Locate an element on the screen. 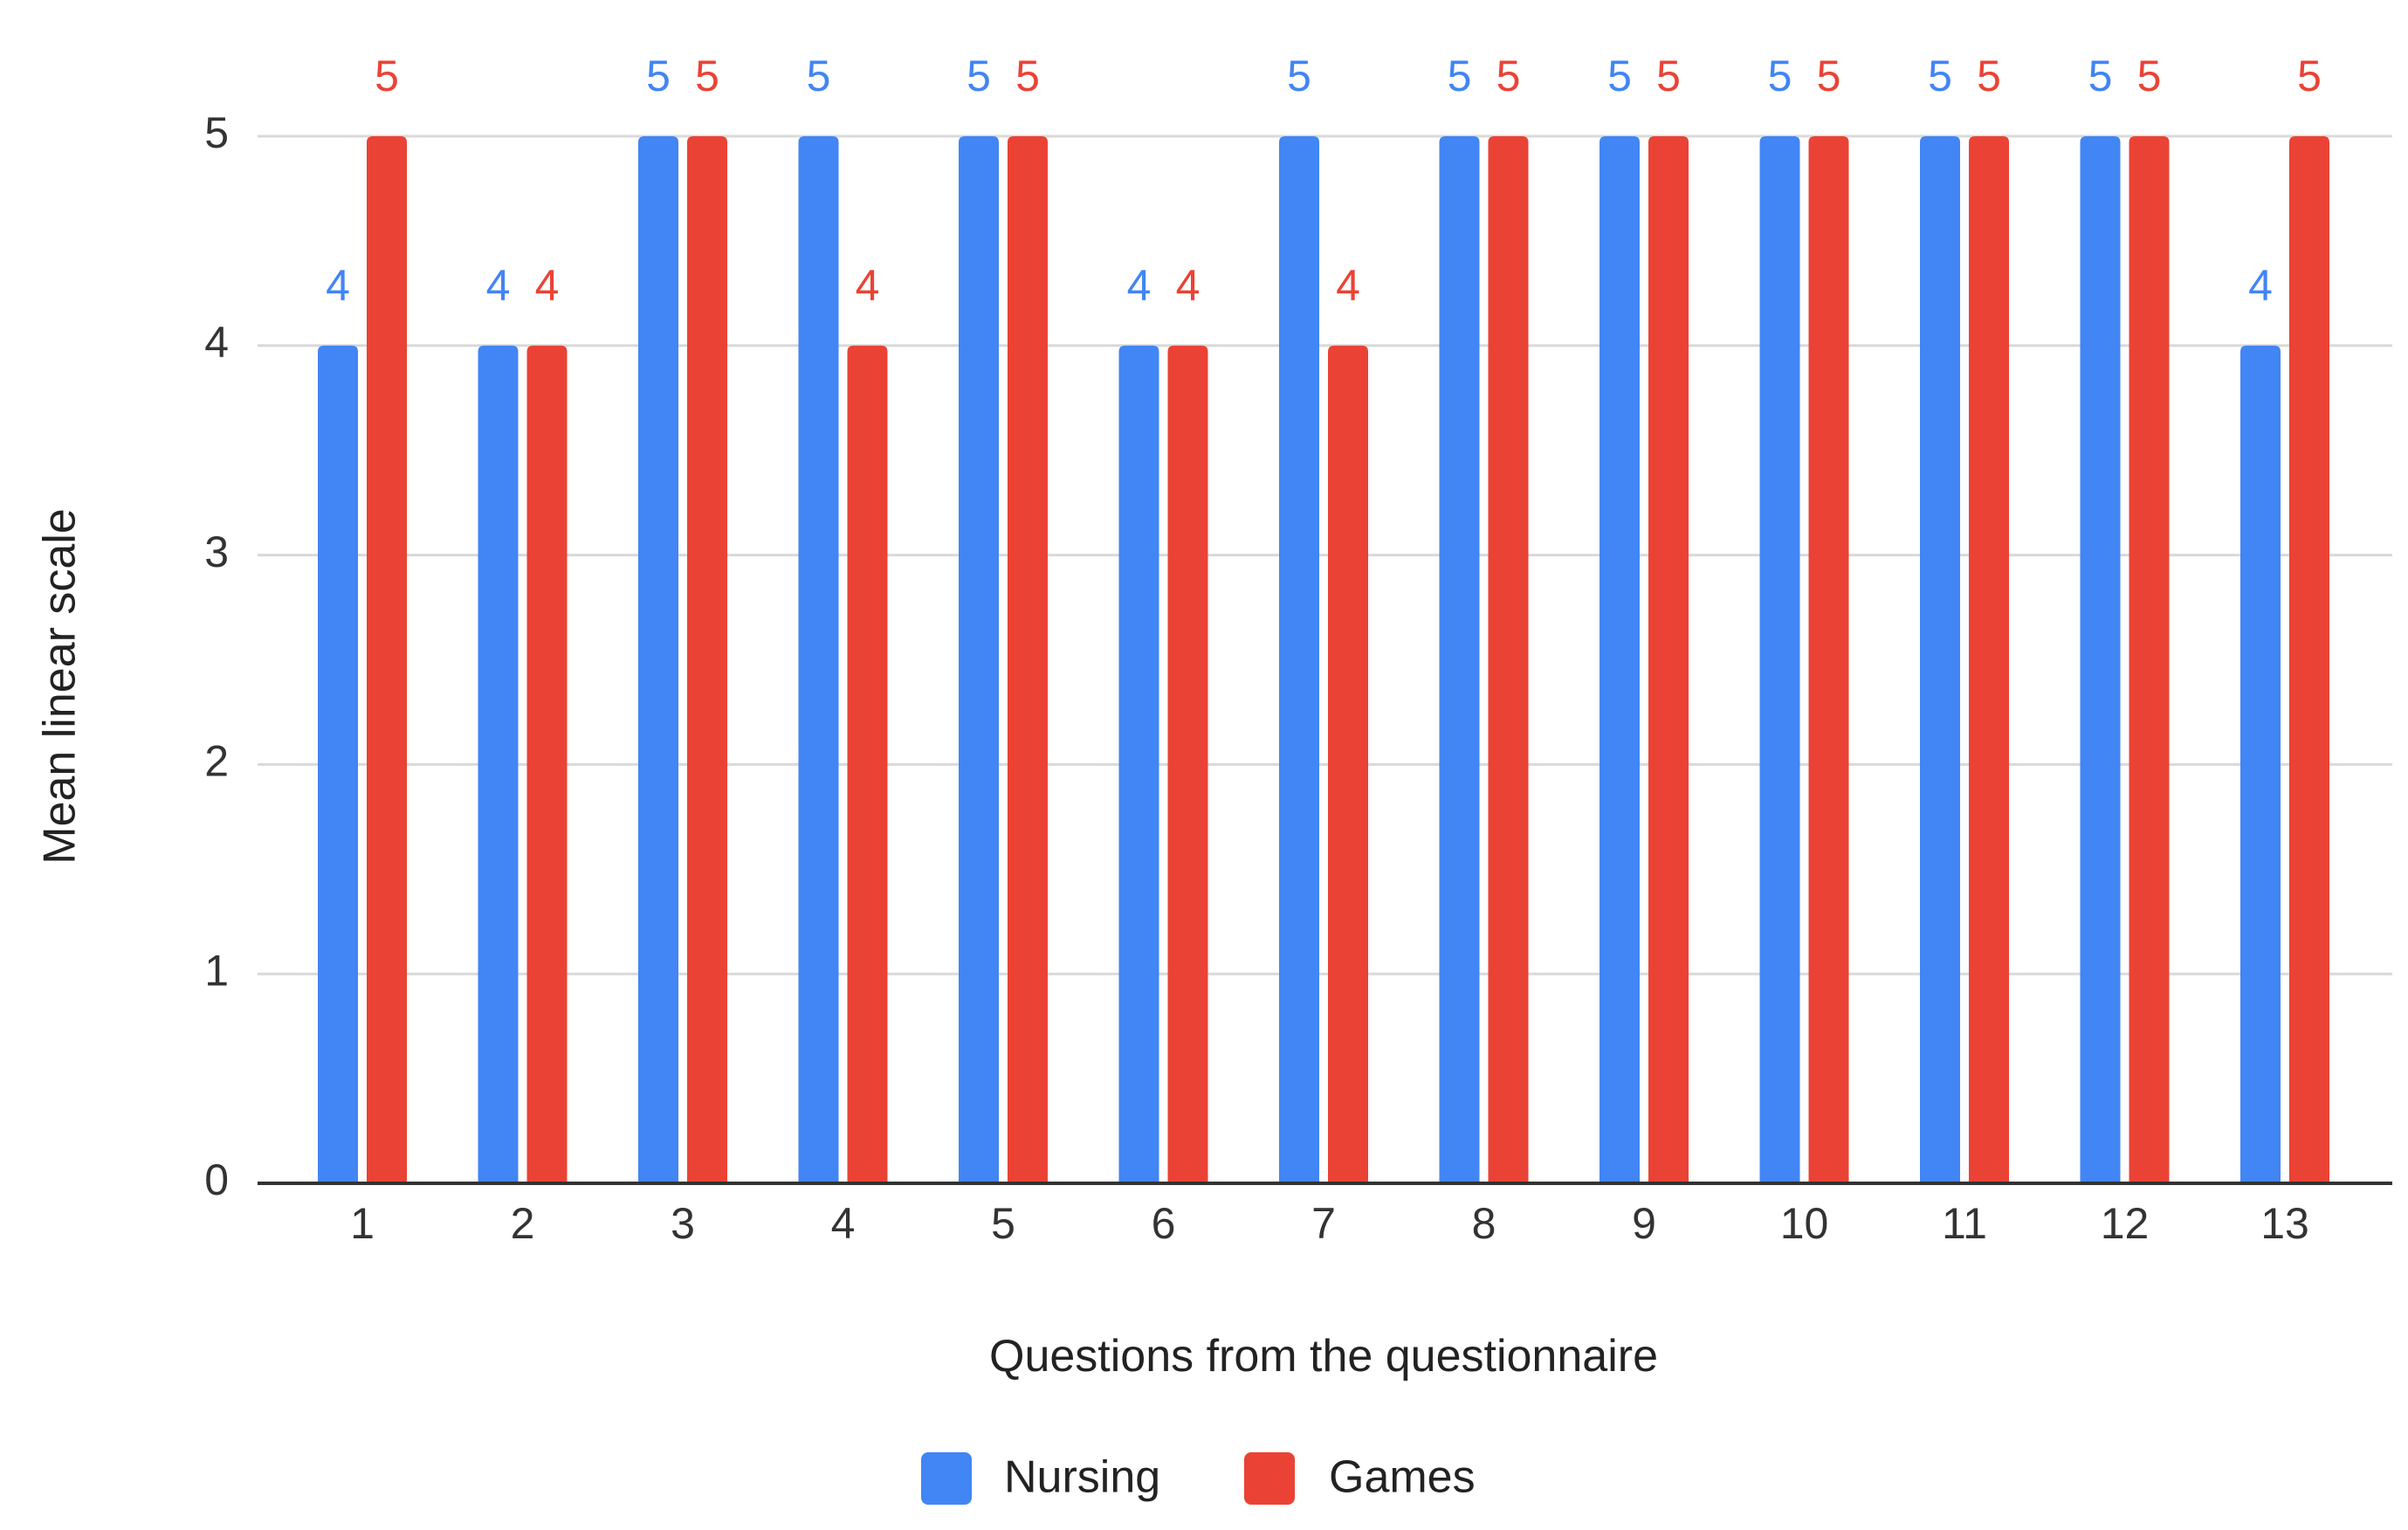 The image size is (2408, 1530). x-tick-label: 8 is located at coordinates (1484, 1223).